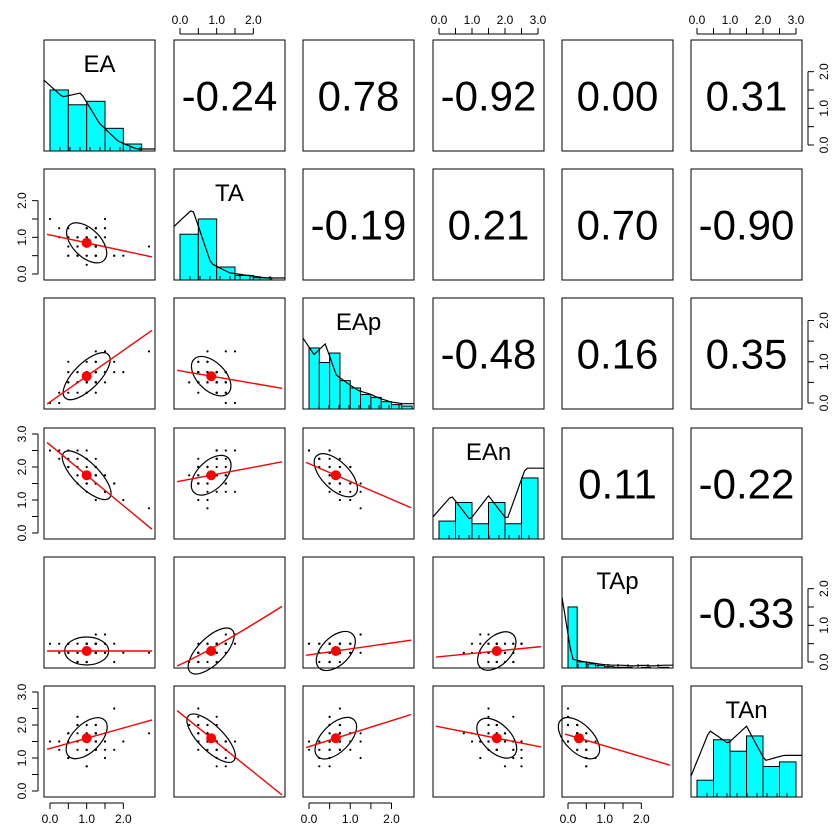  Describe the element at coordinates (99, 64) in the screenshot. I see `variable-label-EA: EA` at that location.